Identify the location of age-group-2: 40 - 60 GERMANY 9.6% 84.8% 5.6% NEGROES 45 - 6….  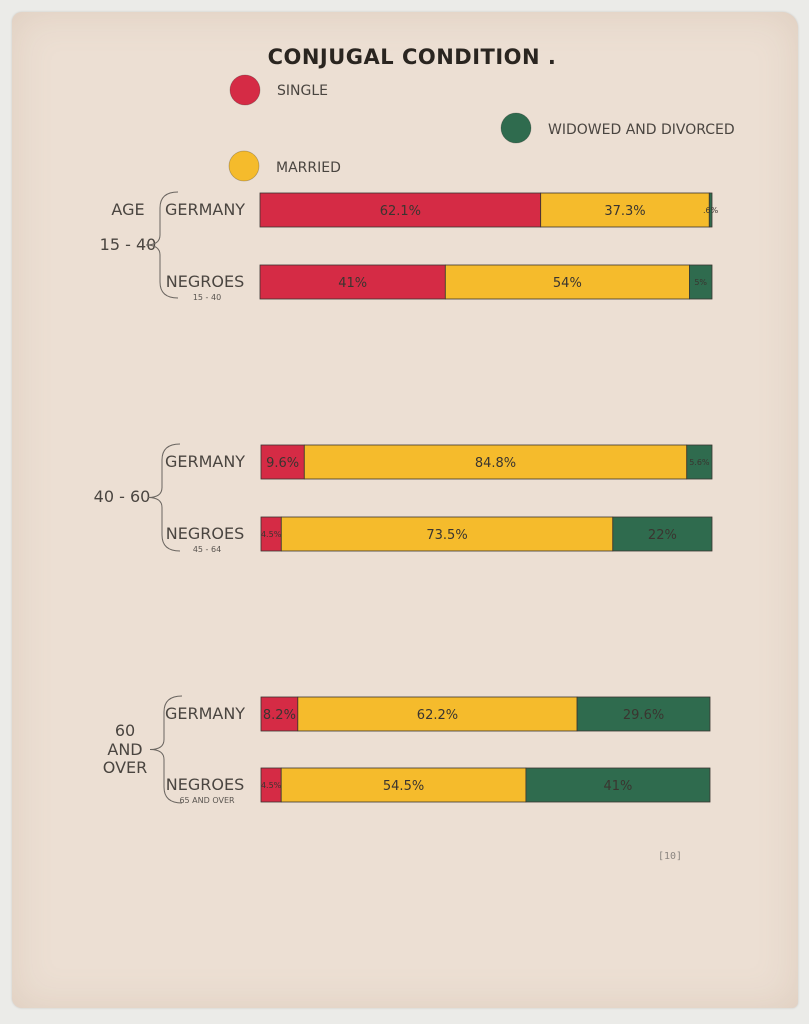
(403, 498).